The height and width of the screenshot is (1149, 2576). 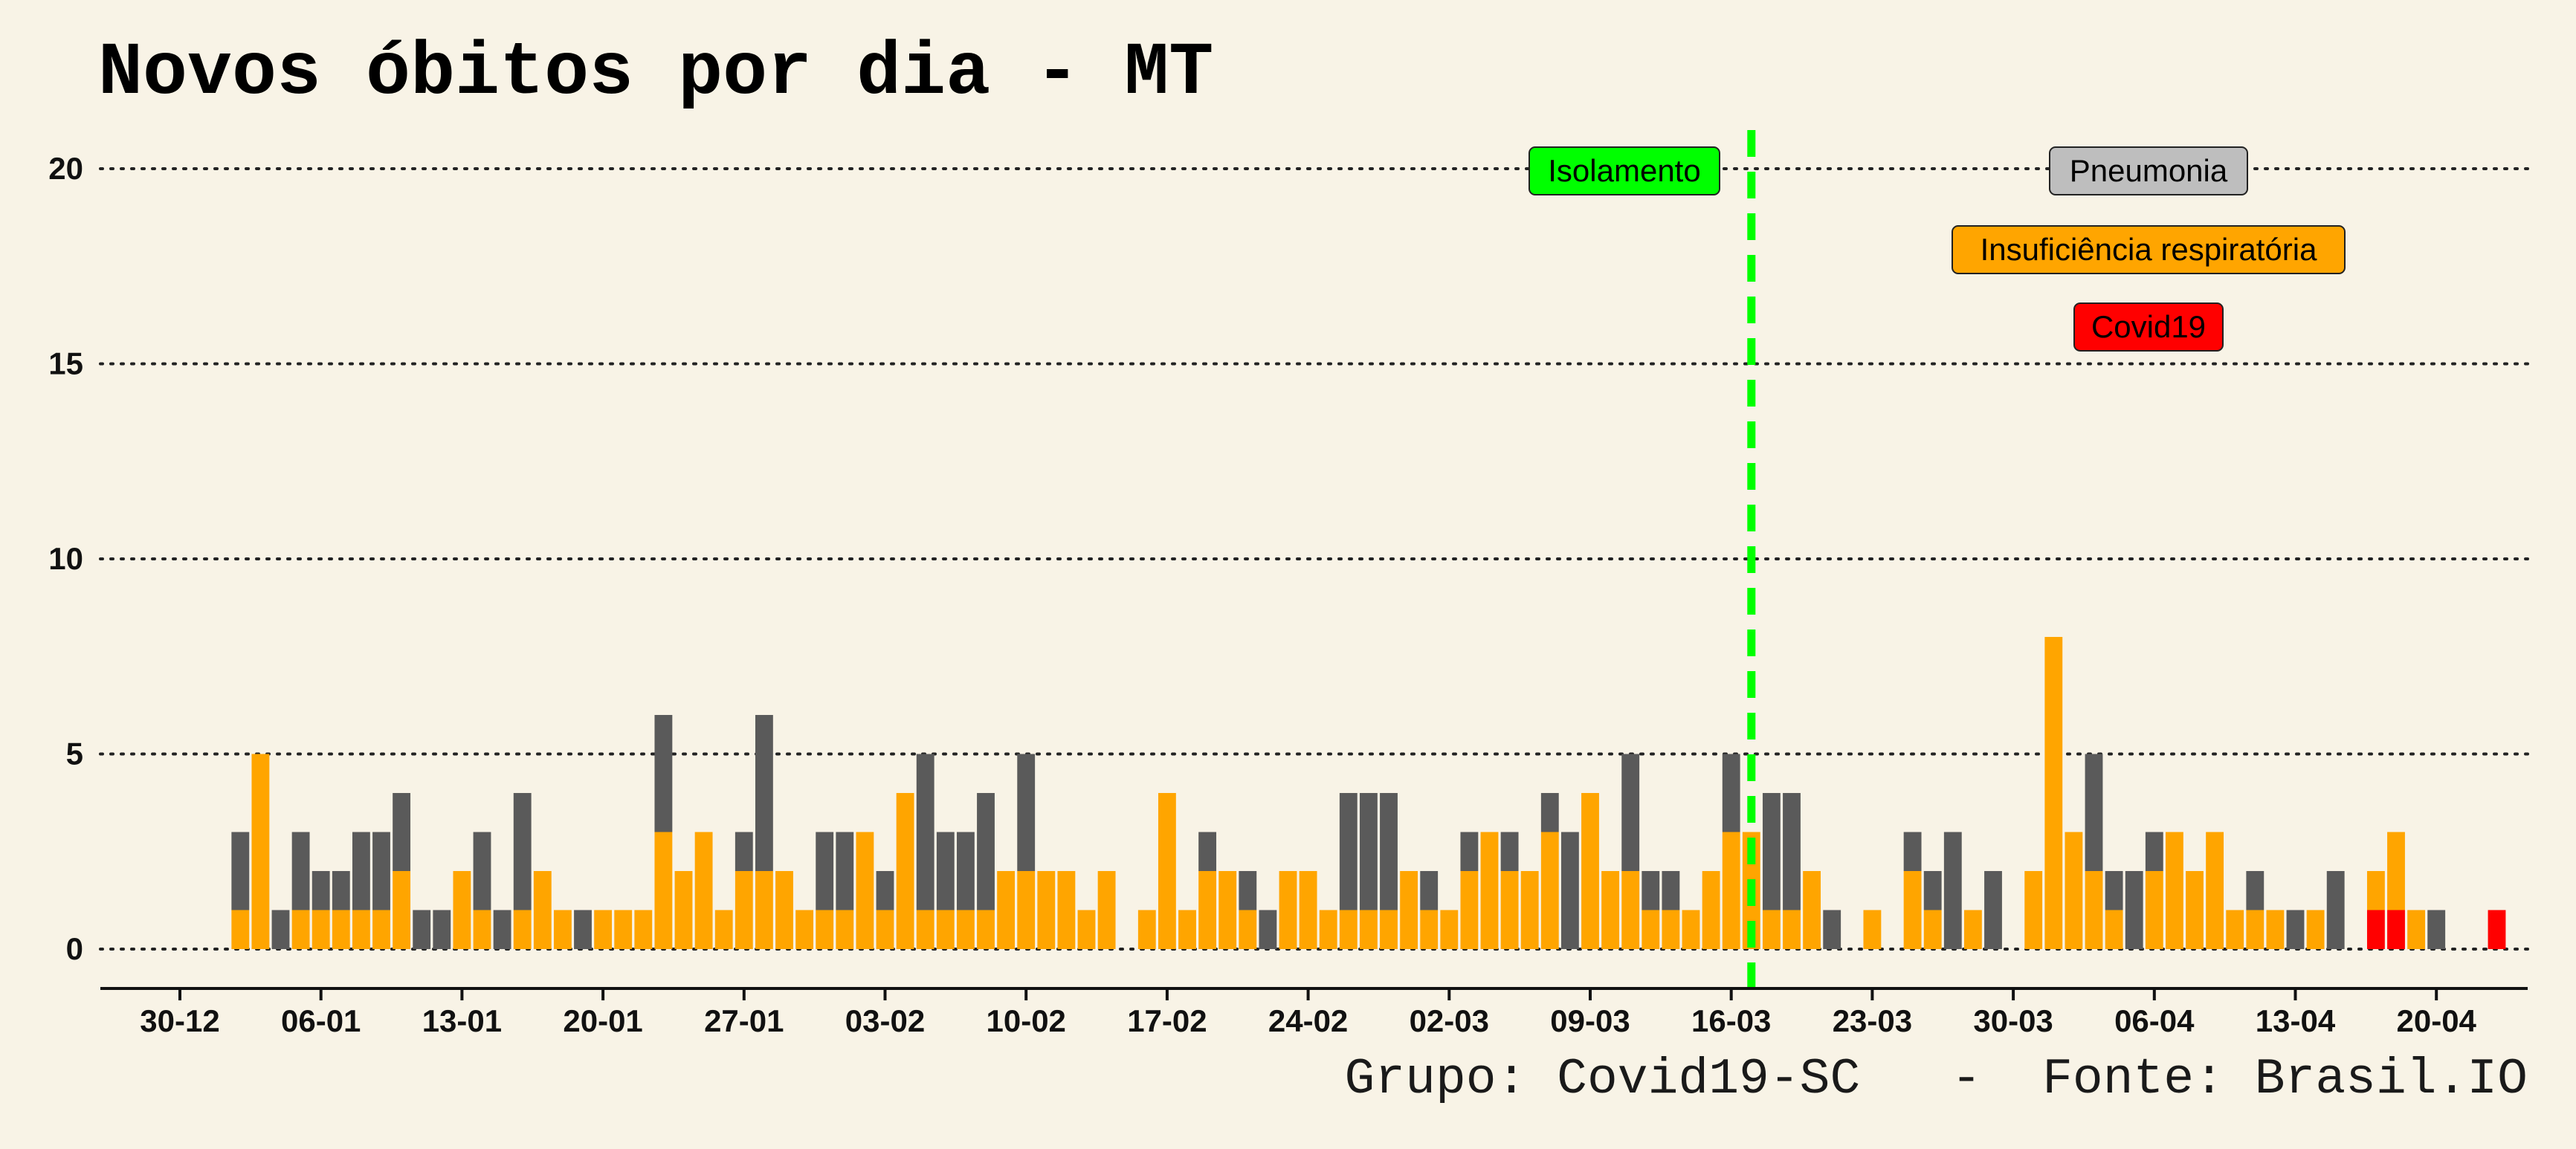 I want to click on legend-insufici-ncia-respirat-ria-box, so click(x=2149, y=249).